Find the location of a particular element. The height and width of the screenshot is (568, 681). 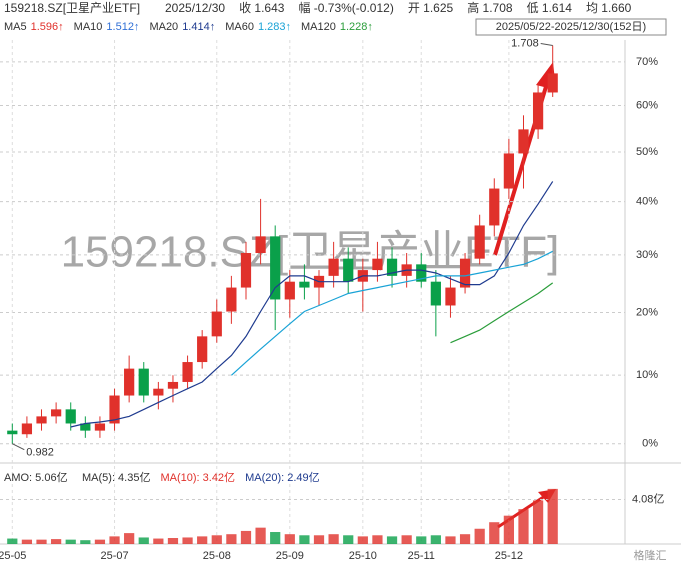

y-tick-label: 70% is located at coordinates (647, 62).